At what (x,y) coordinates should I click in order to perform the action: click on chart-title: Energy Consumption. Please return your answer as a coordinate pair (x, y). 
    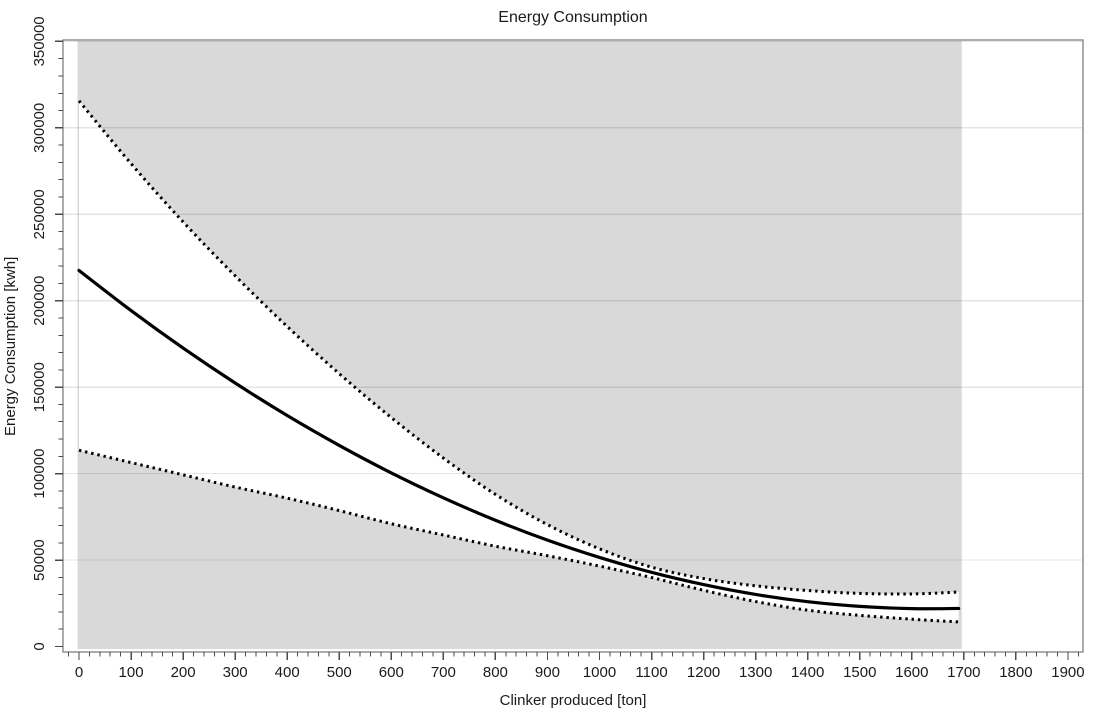
    Looking at the image, I should click on (573, 17).